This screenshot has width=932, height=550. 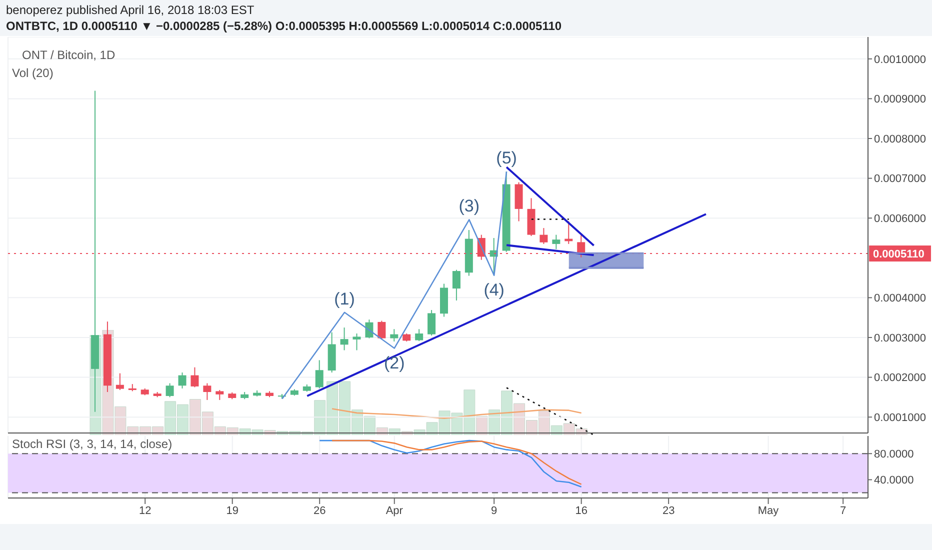 What do you see at coordinates (394, 362) in the screenshot?
I see `annotation: (2)` at bounding box center [394, 362].